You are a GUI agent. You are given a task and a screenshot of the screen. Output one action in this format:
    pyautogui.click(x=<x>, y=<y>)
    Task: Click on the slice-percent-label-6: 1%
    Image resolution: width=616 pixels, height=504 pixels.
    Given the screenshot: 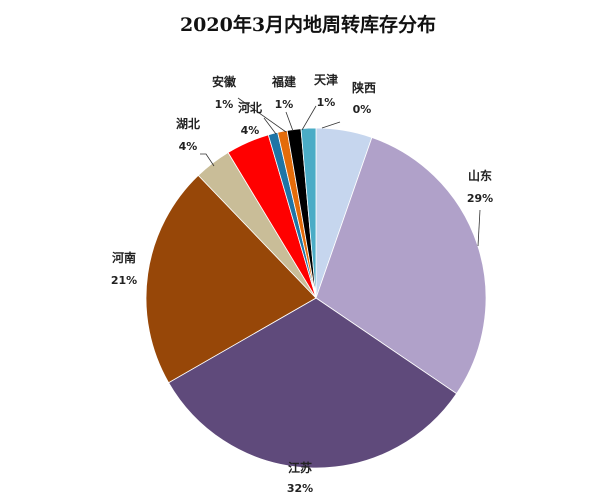 What is the action you would take?
    pyautogui.click(x=224, y=104)
    